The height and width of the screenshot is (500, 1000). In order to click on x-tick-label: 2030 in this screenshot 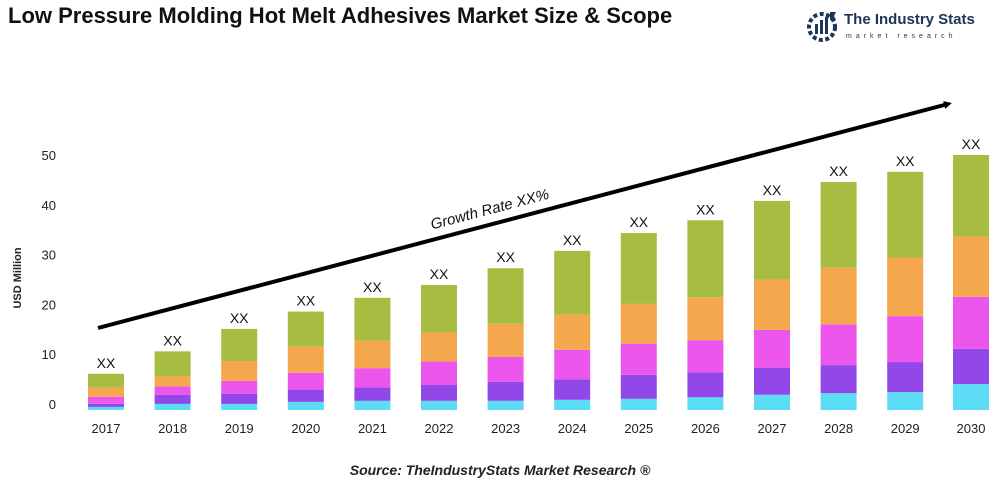, I will do `click(971, 428)`.